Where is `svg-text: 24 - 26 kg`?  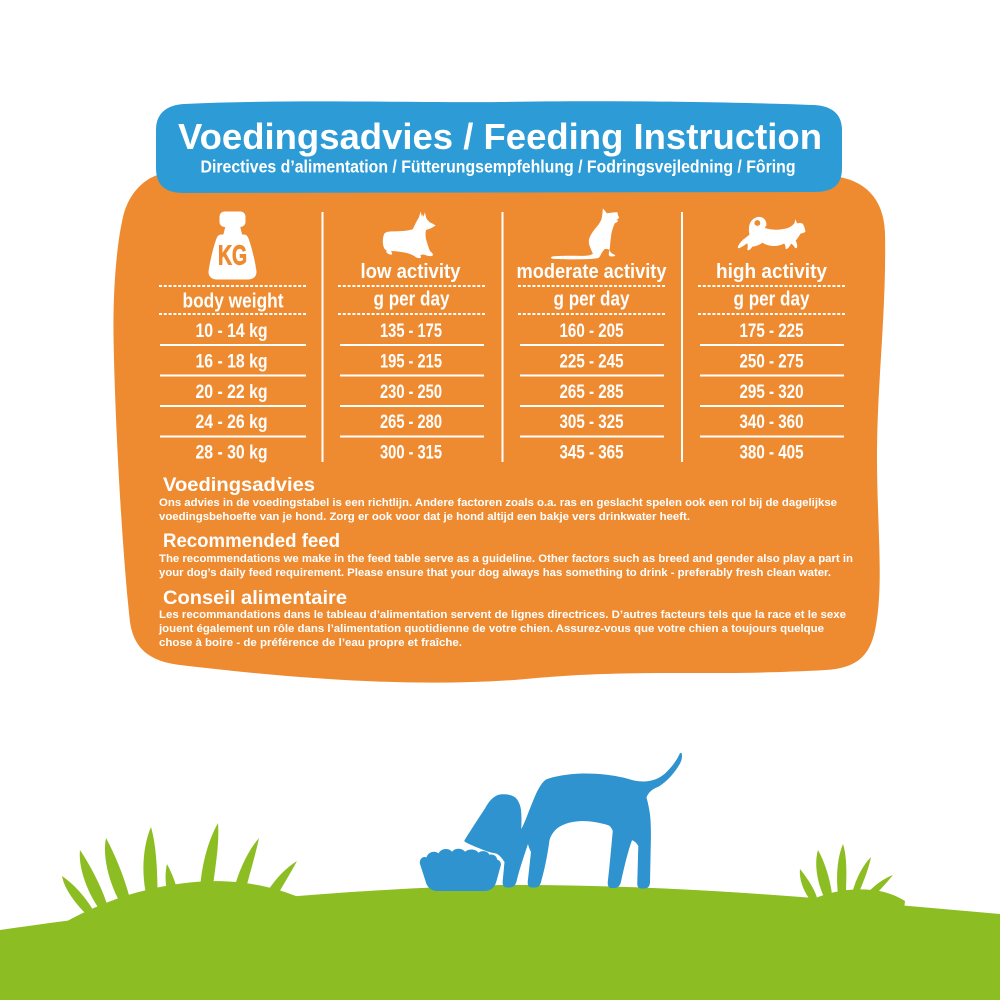
svg-text: 24 - 26 kg is located at coordinates (232, 422).